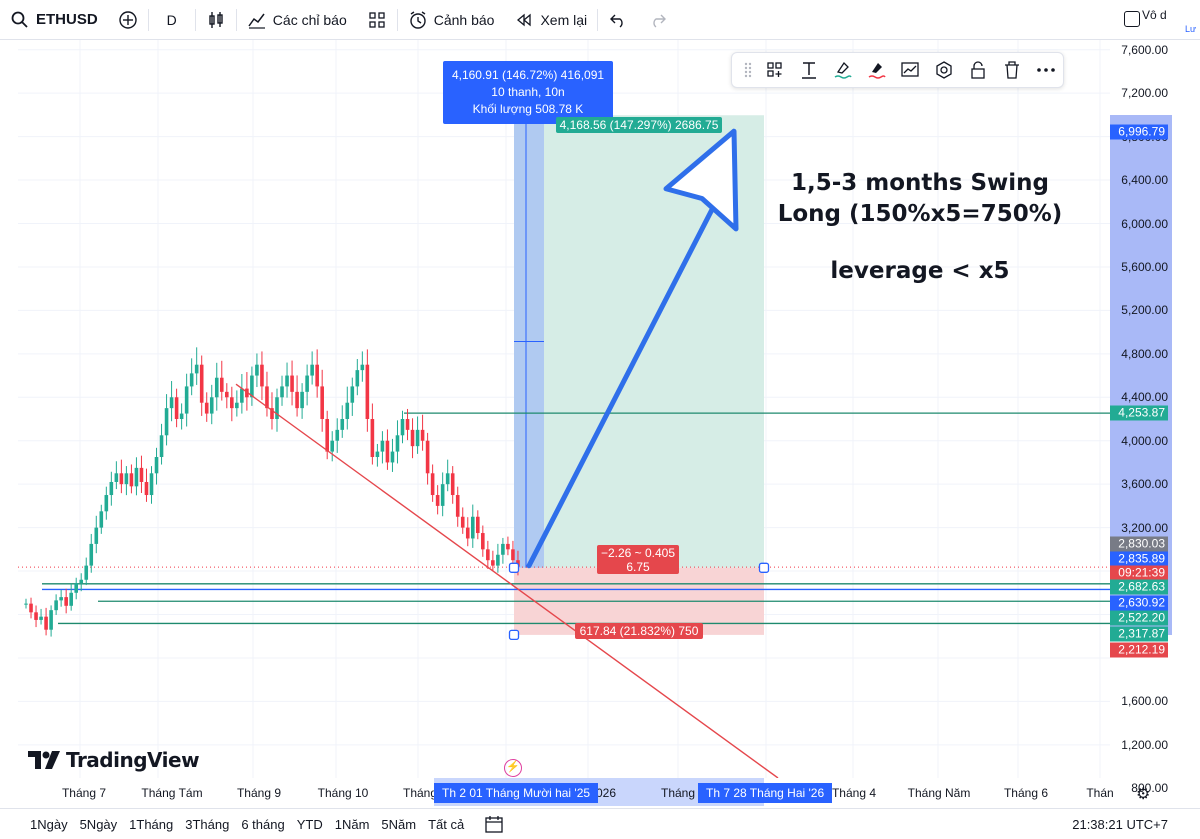  Describe the element at coordinates (550, 20) in the screenshot. I see `replay-button: Xem lại` at that location.